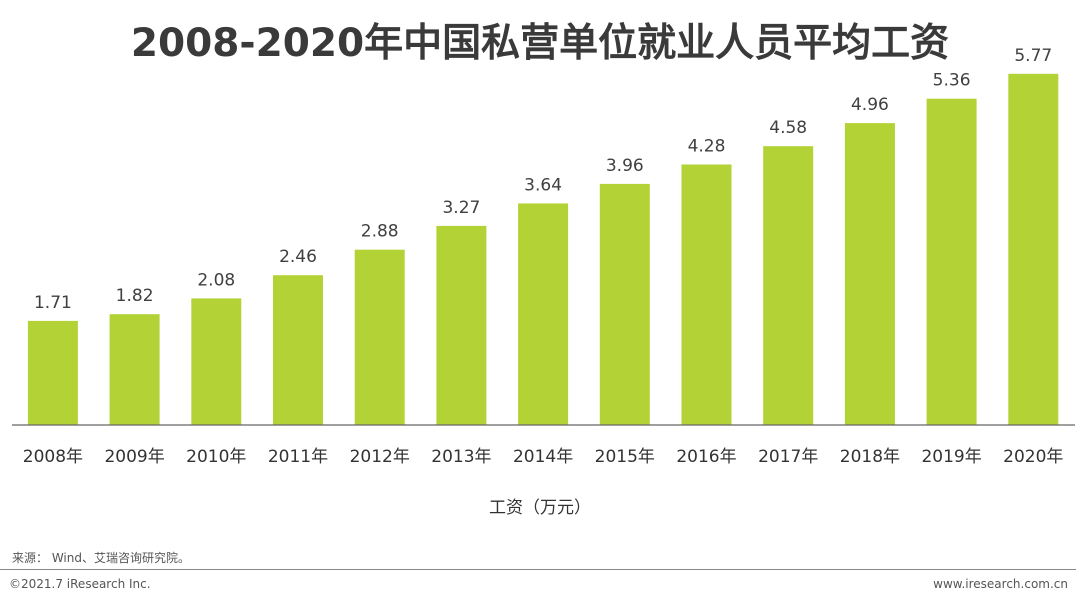 The image size is (1080, 604). What do you see at coordinates (788, 285) in the screenshot?
I see `bar-2017年` at bounding box center [788, 285].